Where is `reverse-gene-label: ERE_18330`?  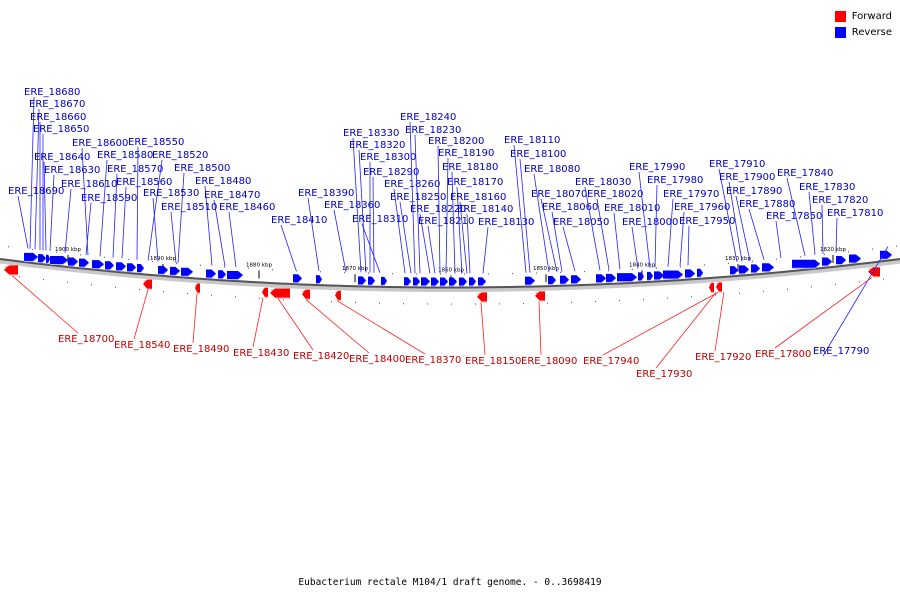
reverse-gene-label: ERE_18330 is located at coordinates (371, 133).